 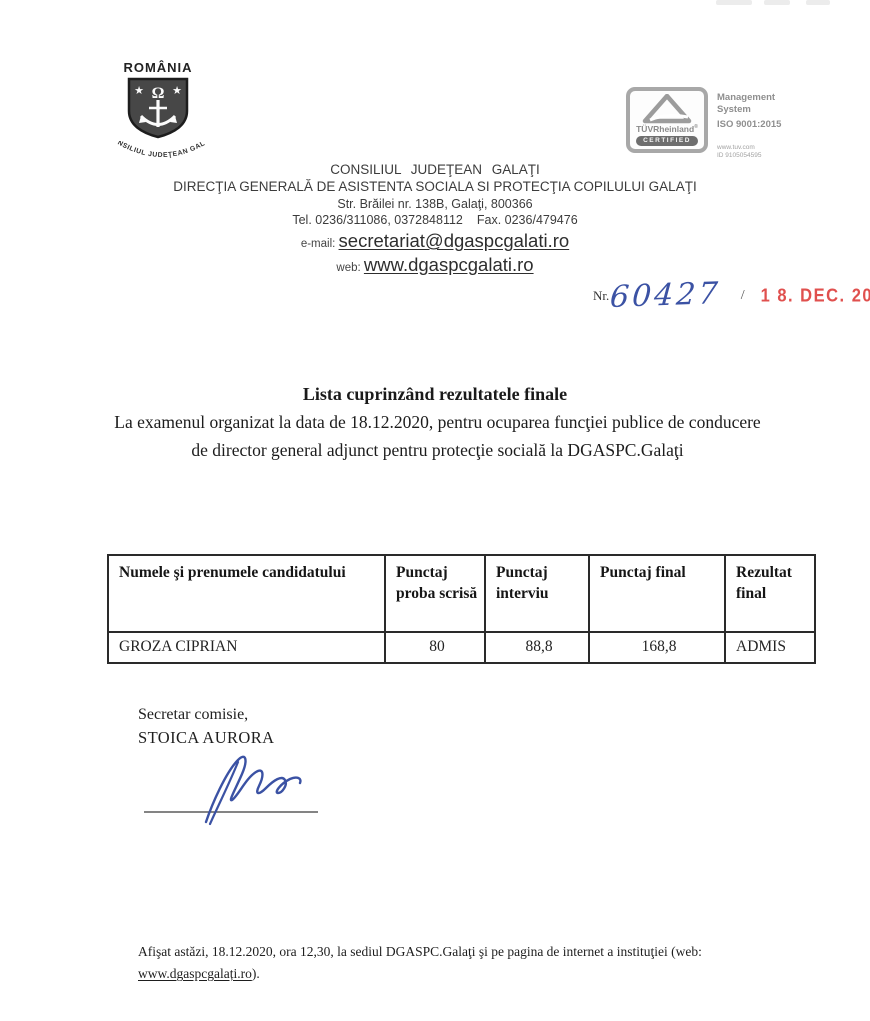 What do you see at coordinates (734, 109) in the screenshot?
I see `tuv-system-label: System` at bounding box center [734, 109].